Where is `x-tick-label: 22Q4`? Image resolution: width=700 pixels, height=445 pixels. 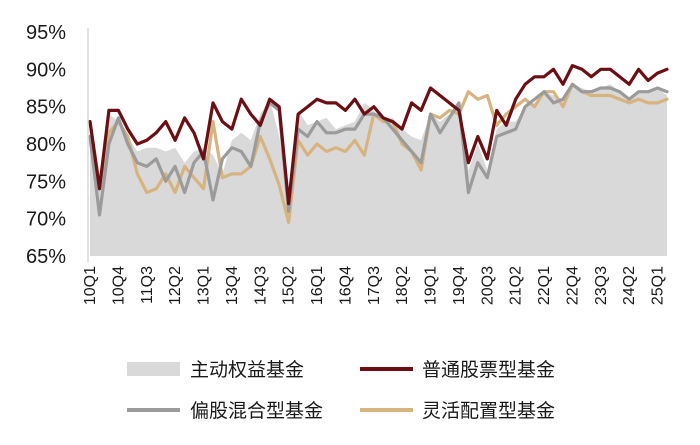 x-tick-label: 22Q4 is located at coordinates (572, 285).